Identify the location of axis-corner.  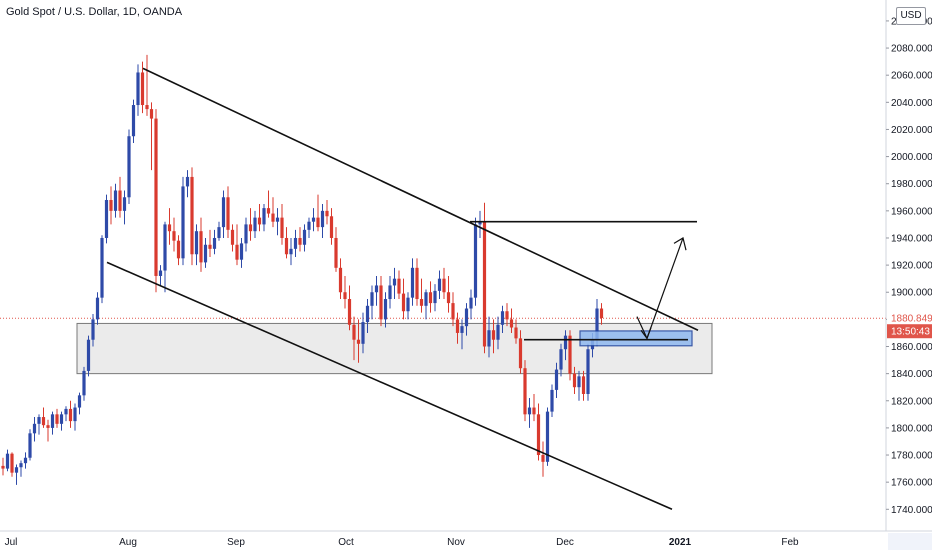
(910, 541).